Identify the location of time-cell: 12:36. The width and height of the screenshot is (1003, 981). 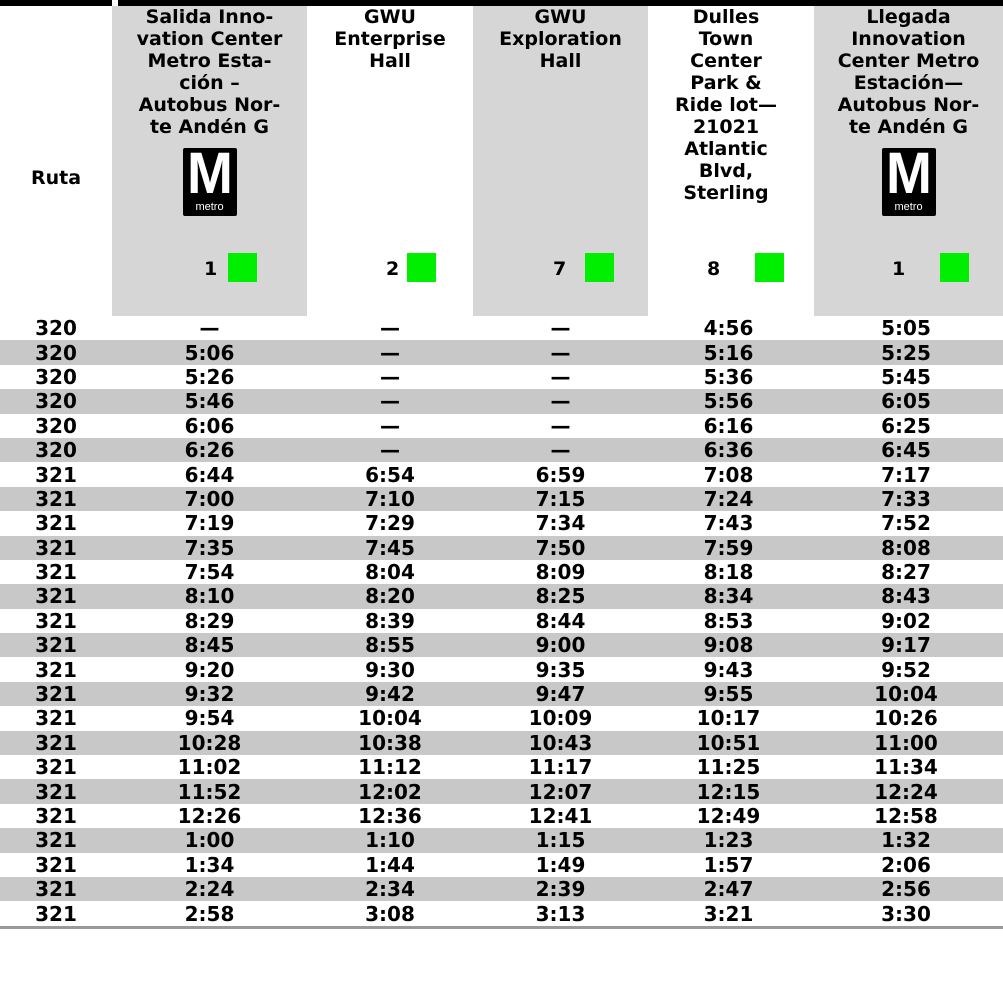
(390, 816).